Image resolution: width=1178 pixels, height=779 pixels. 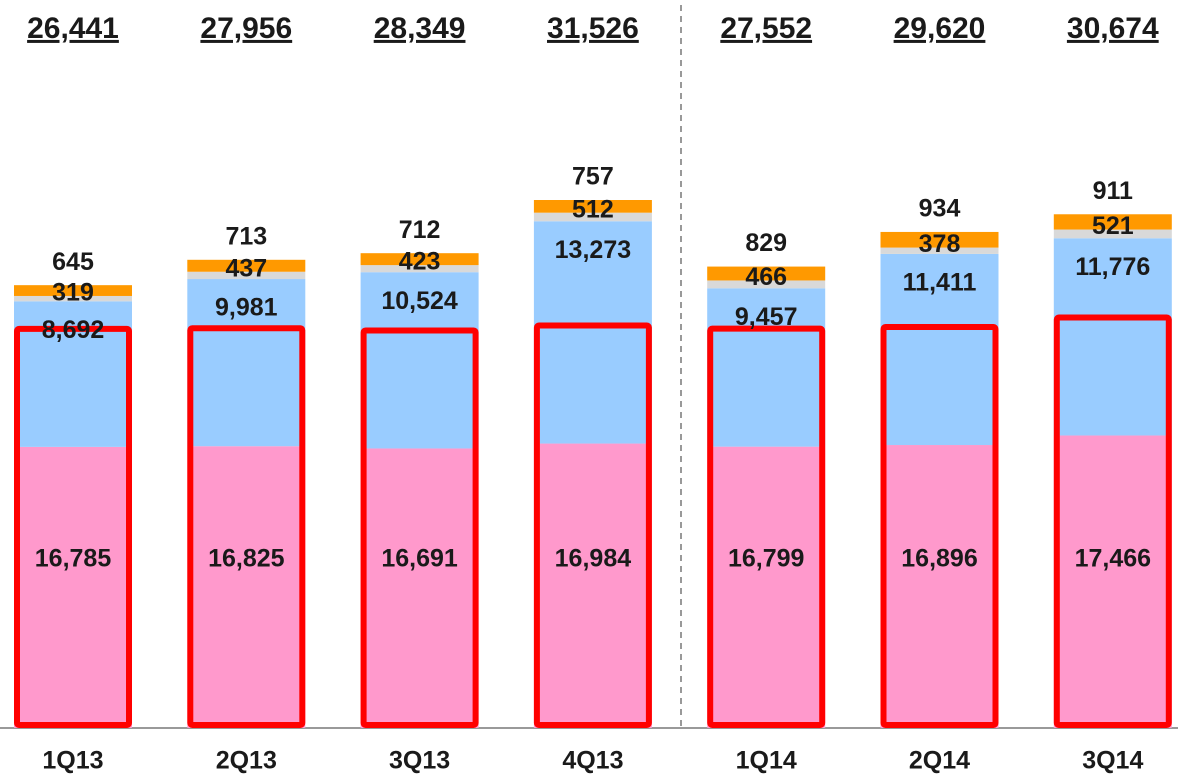 I want to click on total-label: 29,620, so click(x=940, y=28).